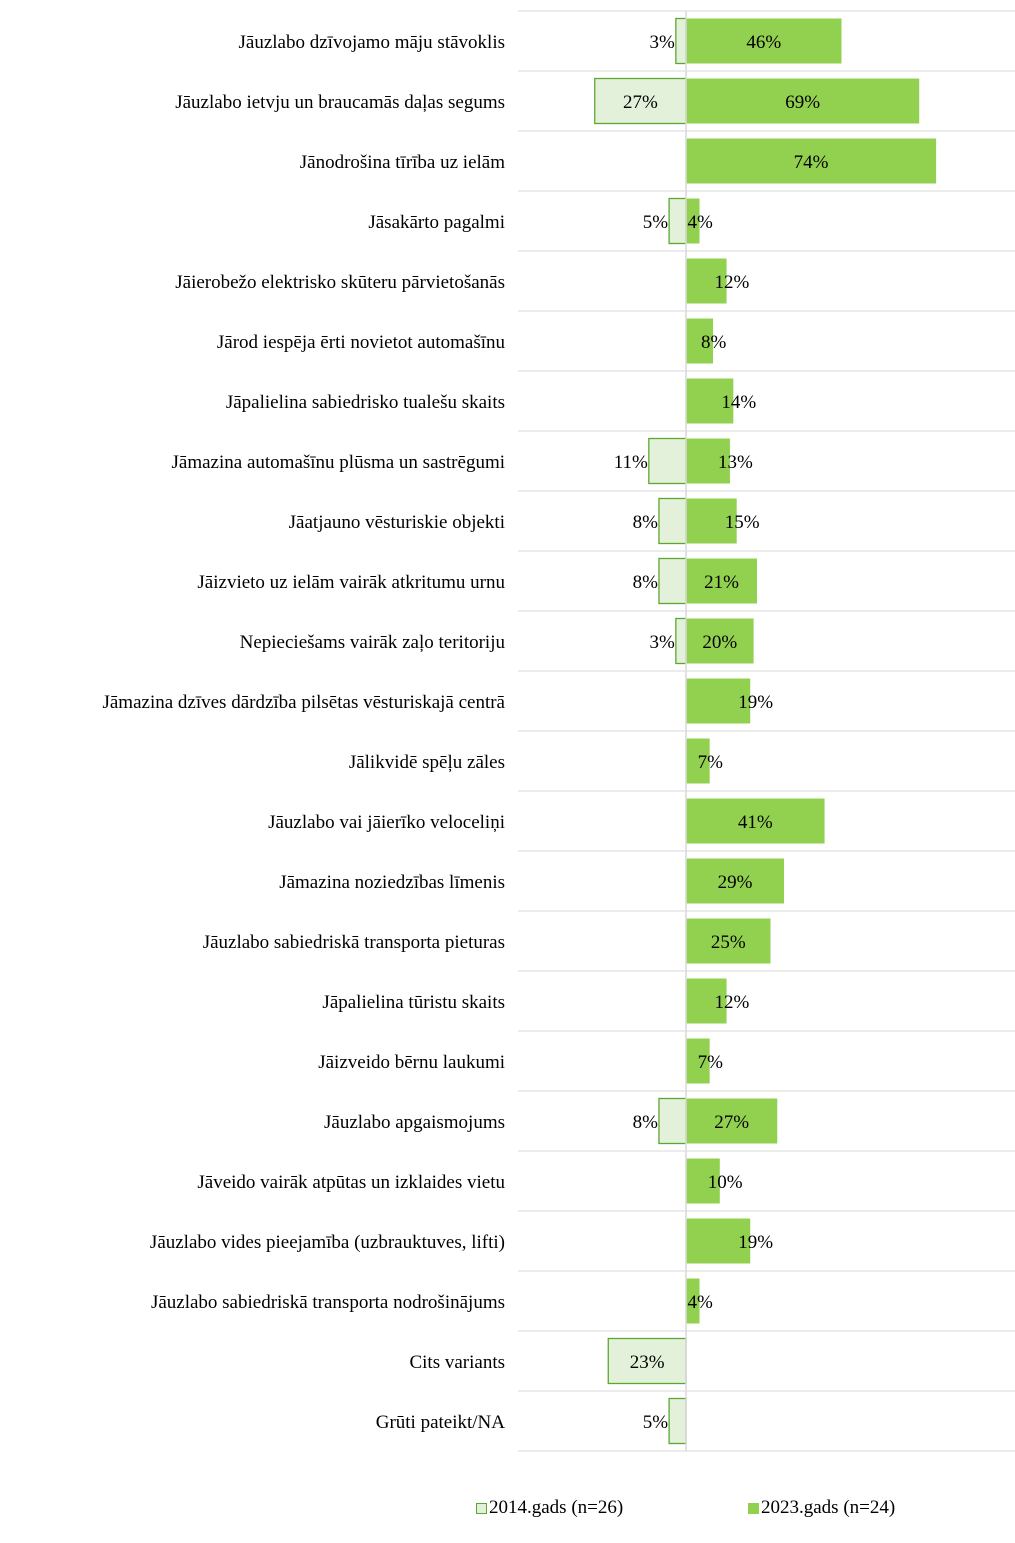 The image size is (1015, 1543). I want to click on legend-item-2014: 2014.gads (n=26), so click(549, 1508).